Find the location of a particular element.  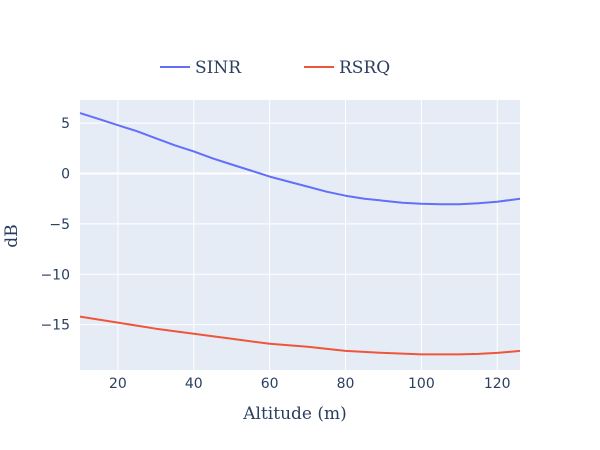

y-tick-label: 0 is located at coordinates (65, 175).